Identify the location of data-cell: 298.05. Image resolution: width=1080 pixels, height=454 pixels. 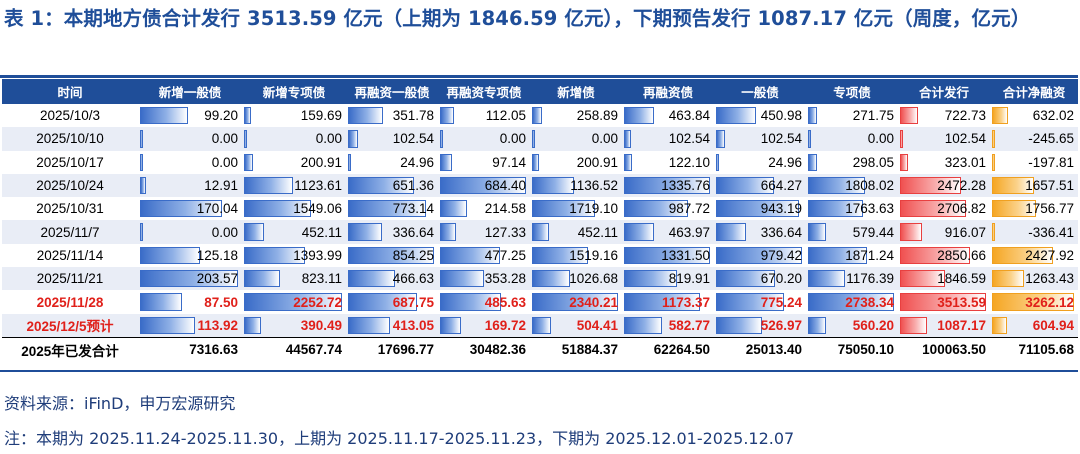
(852, 162).